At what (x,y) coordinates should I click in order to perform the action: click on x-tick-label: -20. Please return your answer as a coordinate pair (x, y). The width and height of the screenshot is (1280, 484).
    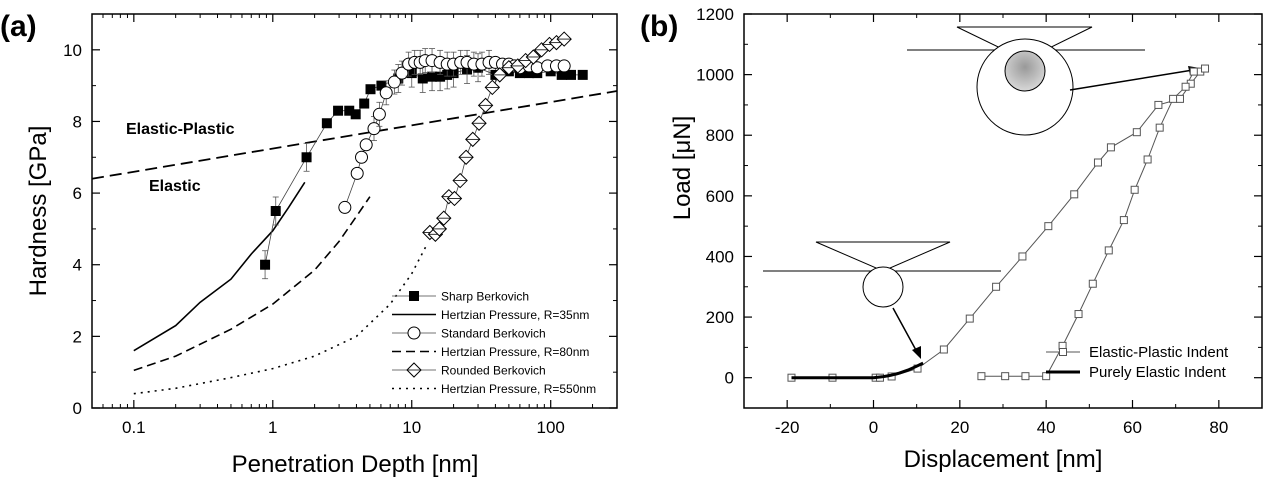
    Looking at the image, I should click on (787, 427).